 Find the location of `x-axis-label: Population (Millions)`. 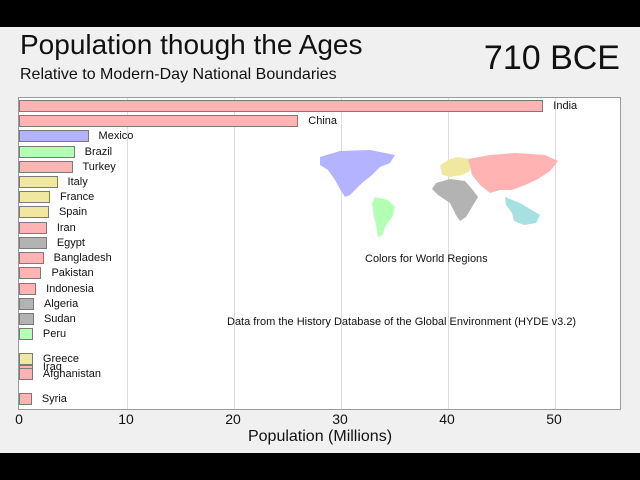

x-axis-label: Population (Millions) is located at coordinates (320, 436).